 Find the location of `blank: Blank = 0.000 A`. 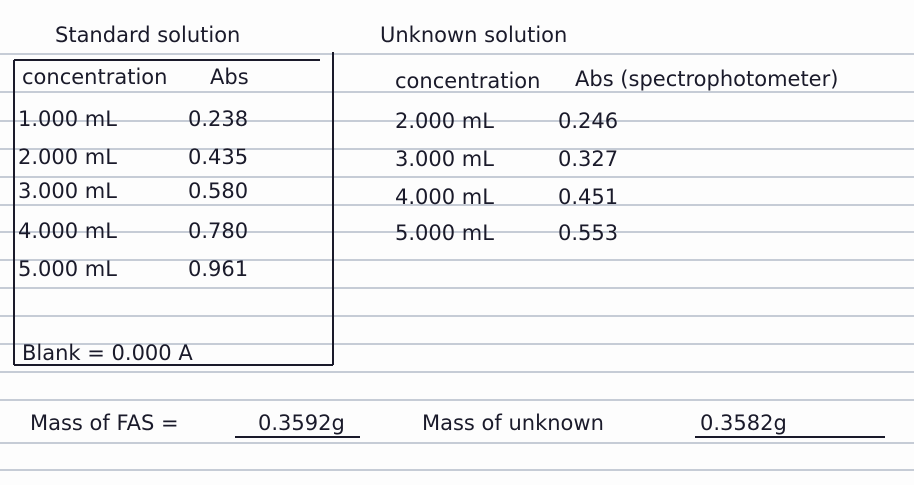

blank: Blank = 0.000 A is located at coordinates (107, 353).